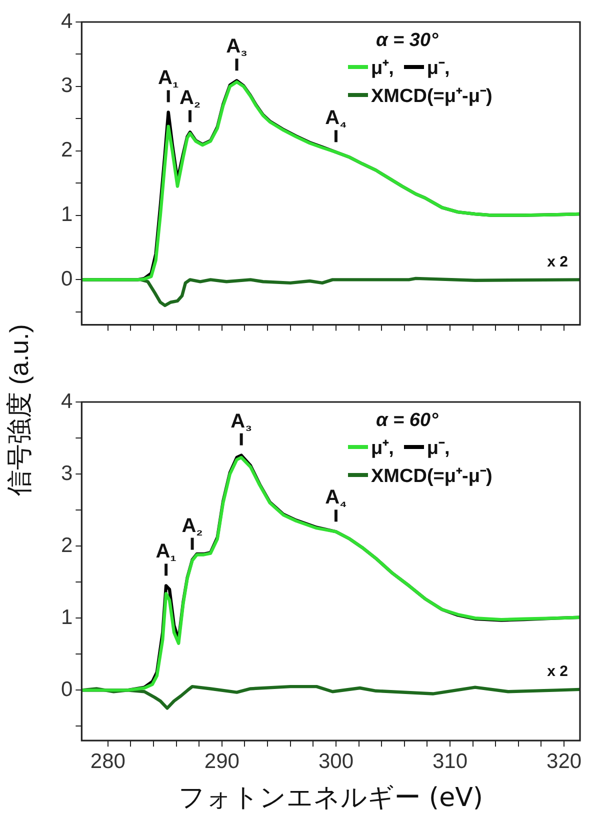 This screenshot has width=596, height=819. Describe the element at coordinates (336, 761) in the screenshot. I see `x-tick-label: 300` at that location.